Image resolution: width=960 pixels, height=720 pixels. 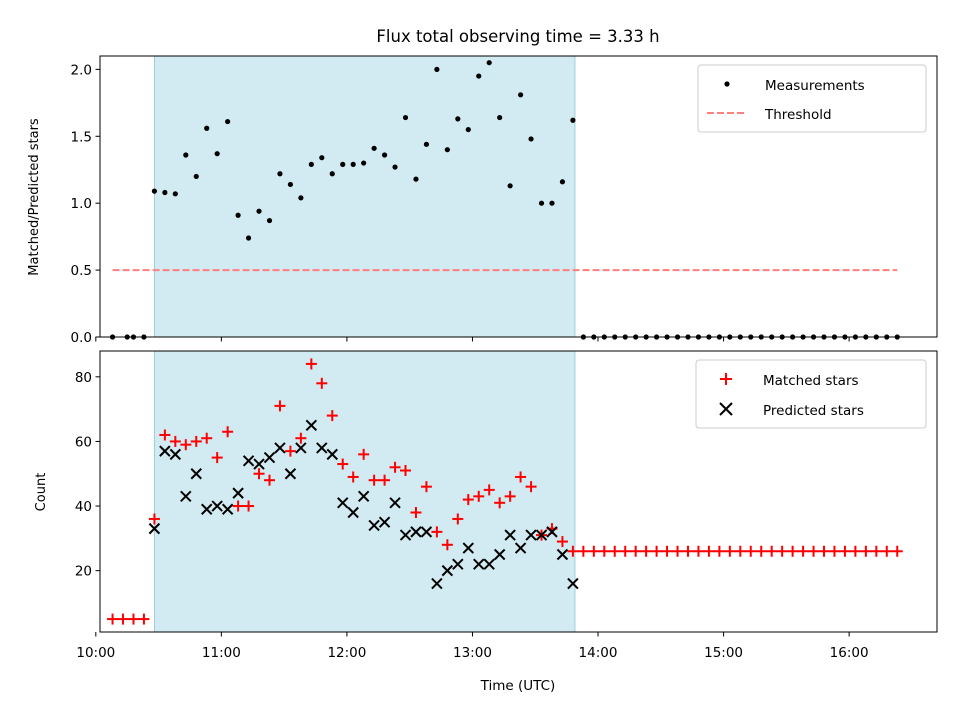 What do you see at coordinates (798, 115) in the screenshot?
I see `legend-threshold-label: Threshold` at bounding box center [798, 115].